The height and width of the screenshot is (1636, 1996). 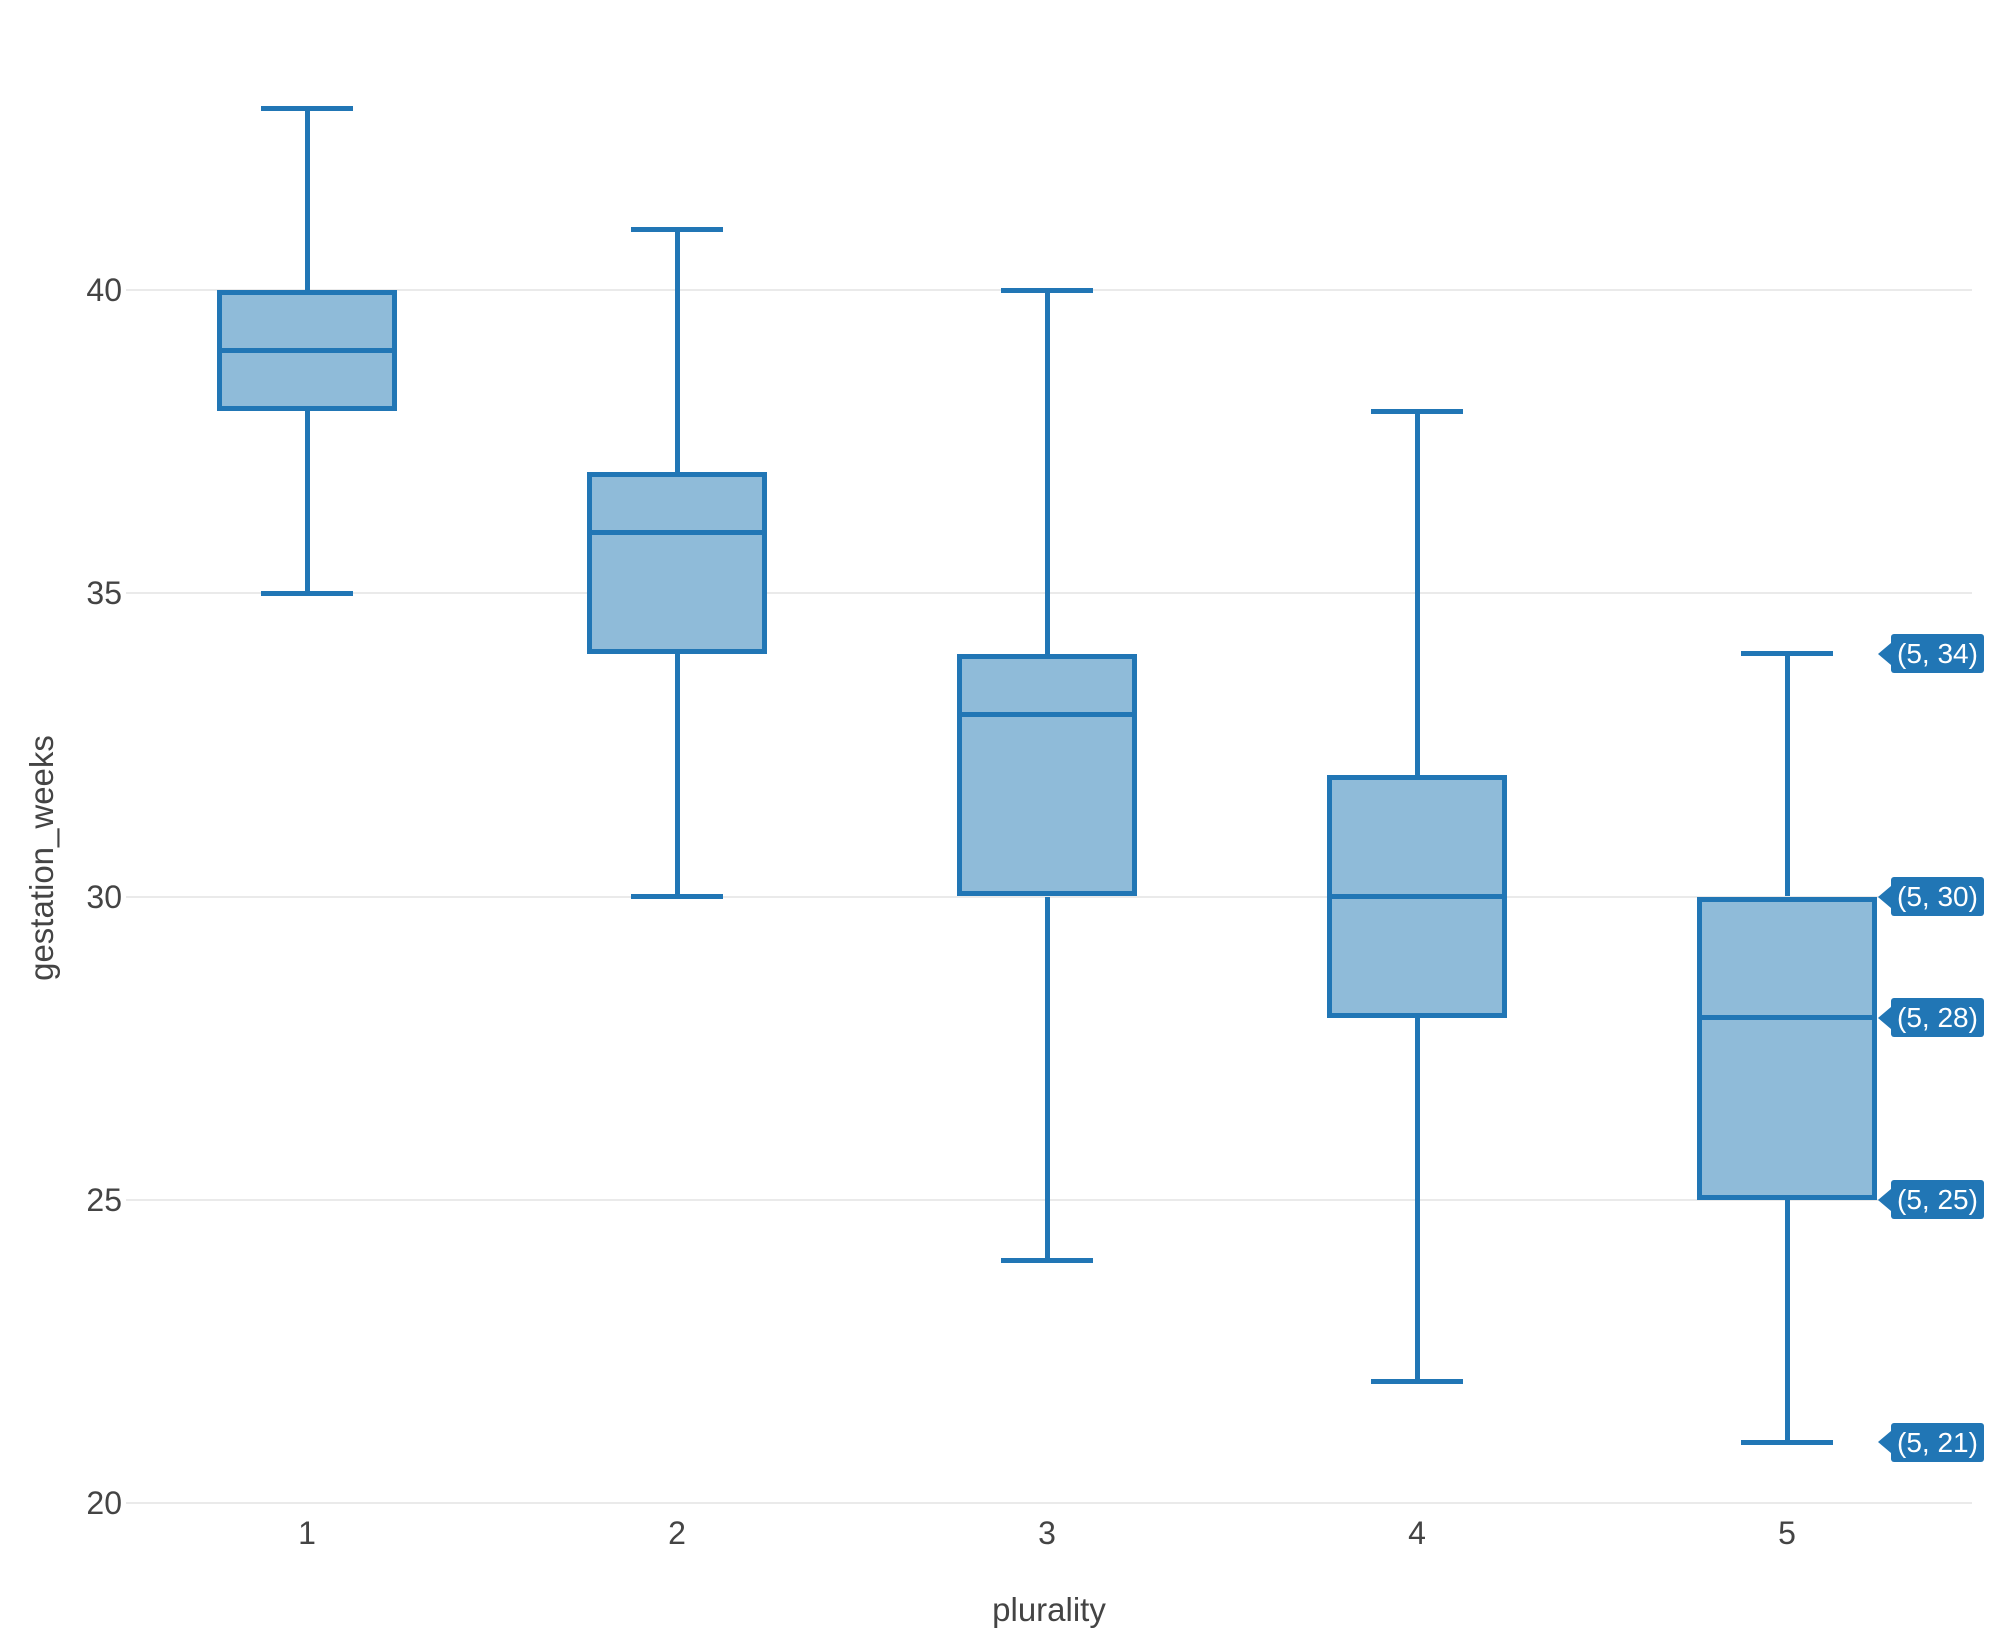 I want to click on box-plurality-4-whisker-cap-top, so click(x=1417, y=411).